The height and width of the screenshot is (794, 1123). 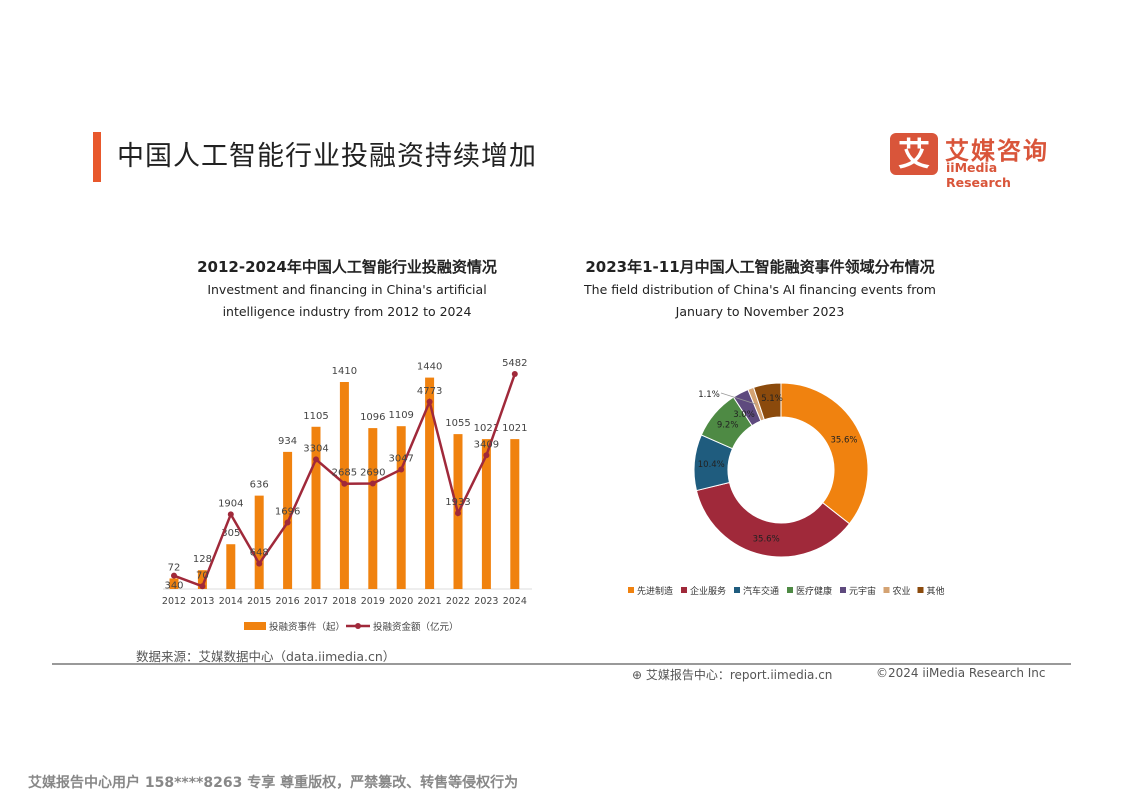 What do you see at coordinates (639, 675) in the screenshot?
I see `globe-icon: ⊕` at bounding box center [639, 675].